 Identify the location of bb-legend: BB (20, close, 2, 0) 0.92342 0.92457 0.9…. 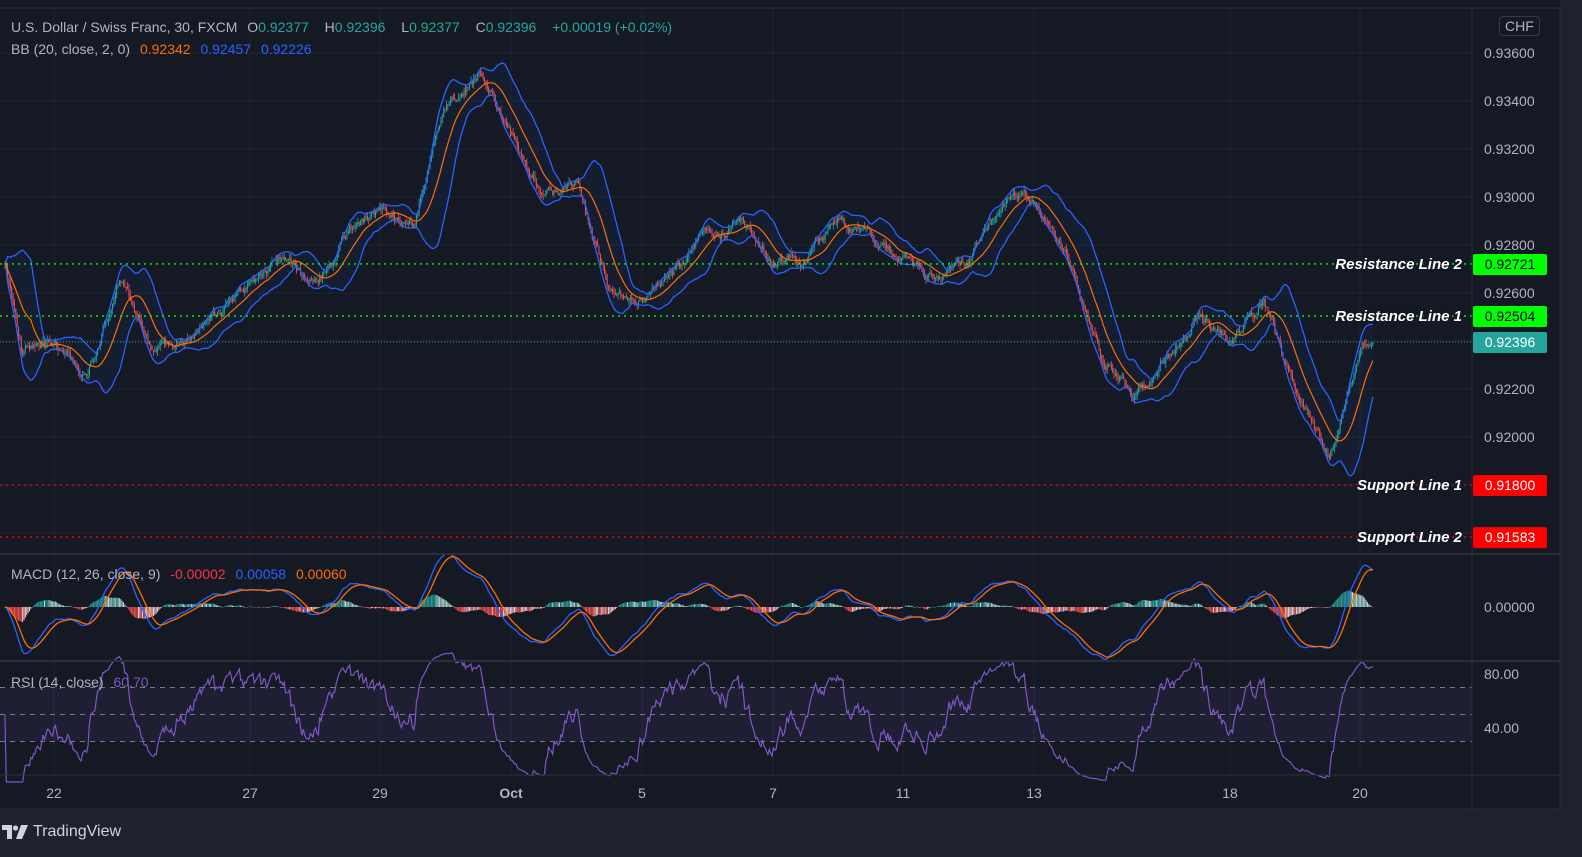
(164, 49).